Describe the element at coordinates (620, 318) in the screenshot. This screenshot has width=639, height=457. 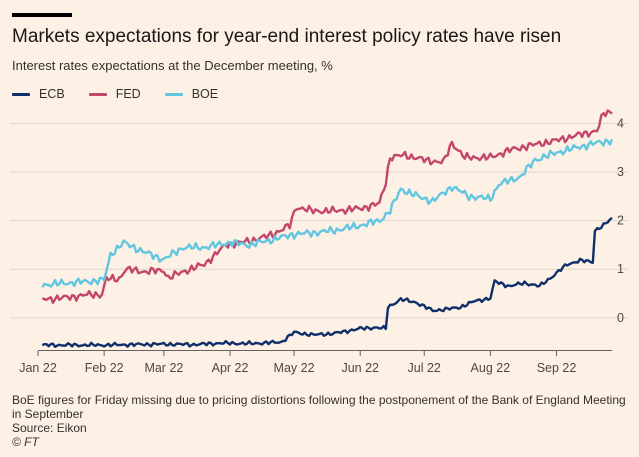
I see `y-tick-label: 0` at that location.